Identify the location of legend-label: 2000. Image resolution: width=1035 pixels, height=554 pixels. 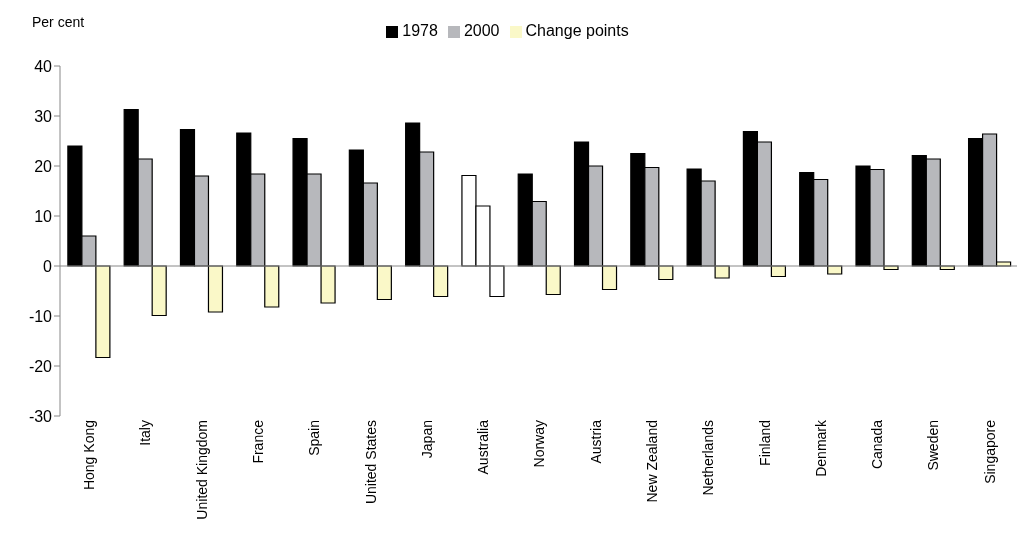
(481, 30).